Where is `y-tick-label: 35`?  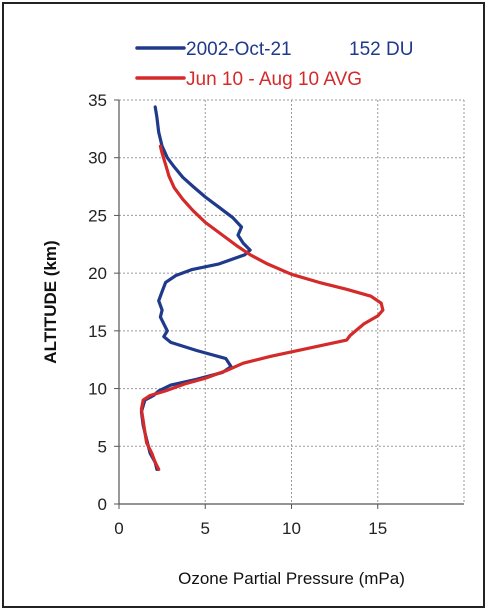
y-tick-label: 35 is located at coordinates (97, 100).